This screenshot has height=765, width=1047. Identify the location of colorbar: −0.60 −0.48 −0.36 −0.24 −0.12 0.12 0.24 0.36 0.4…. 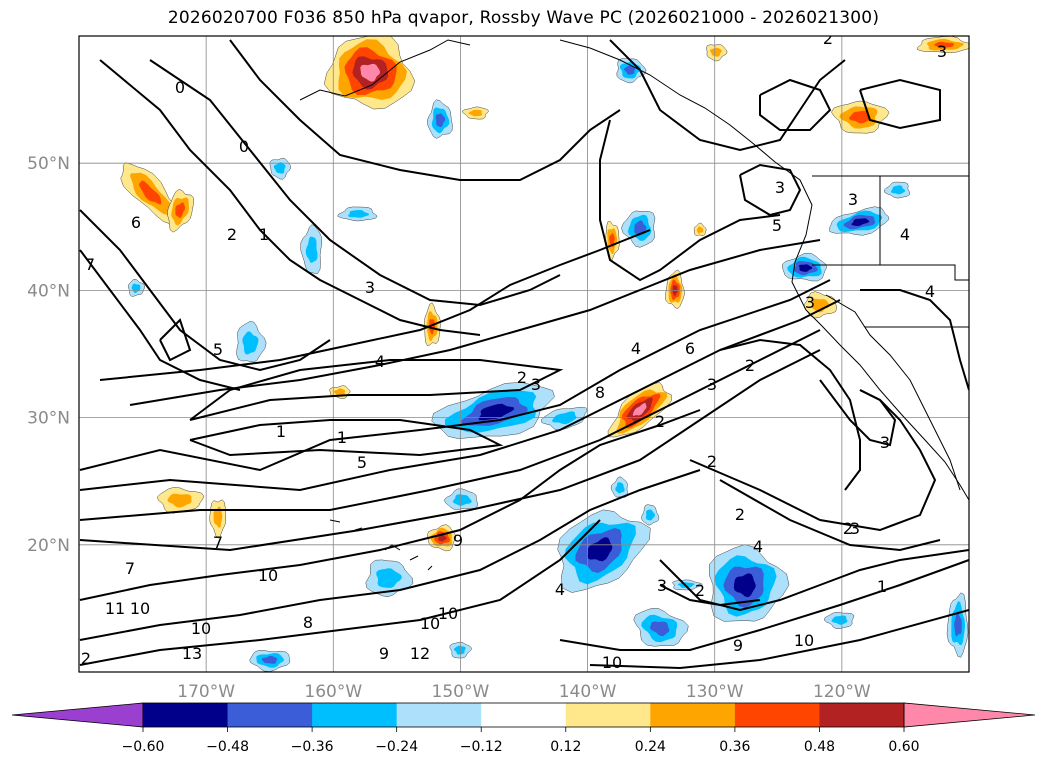
(523, 728).